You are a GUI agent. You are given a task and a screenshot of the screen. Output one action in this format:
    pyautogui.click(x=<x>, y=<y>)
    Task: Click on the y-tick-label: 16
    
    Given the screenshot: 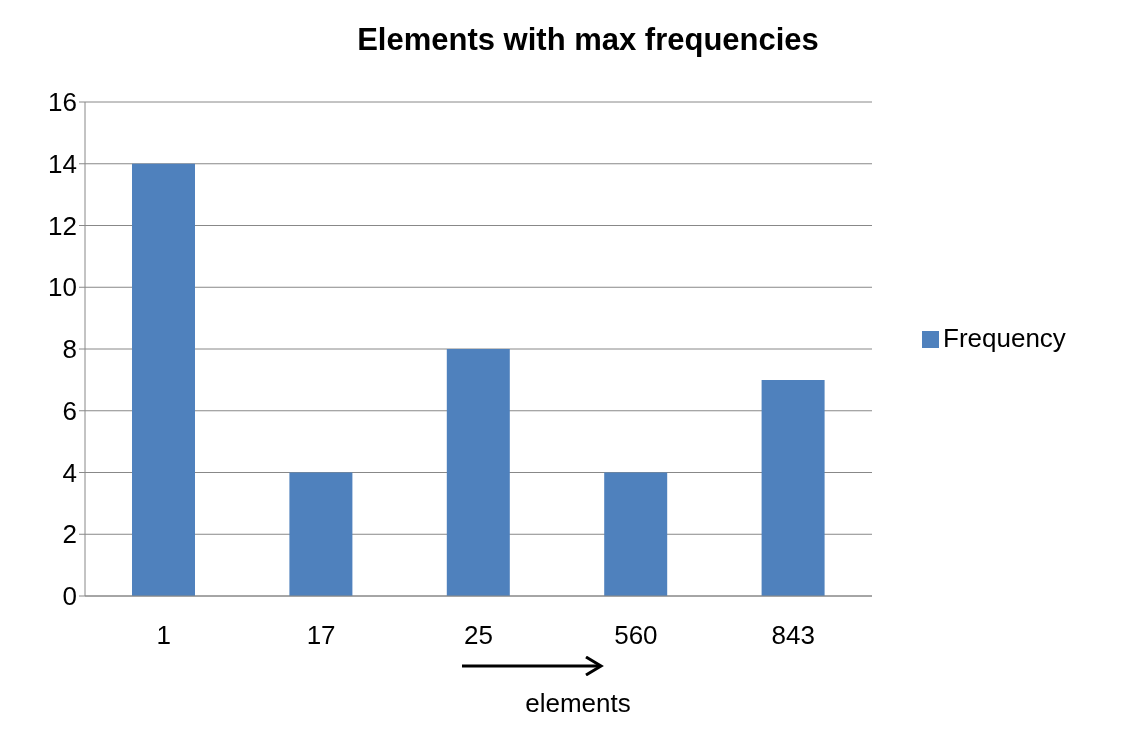 What is the action you would take?
    pyautogui.click(x=62, y=102)
    